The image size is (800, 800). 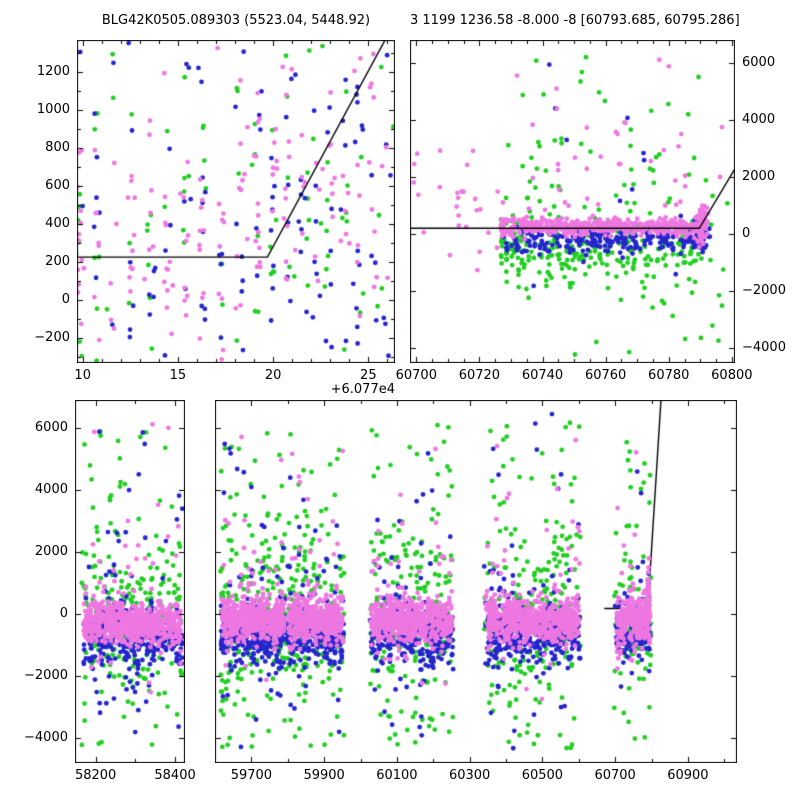 I want to click on tick-label: 60800, so click(x=732, y=375).